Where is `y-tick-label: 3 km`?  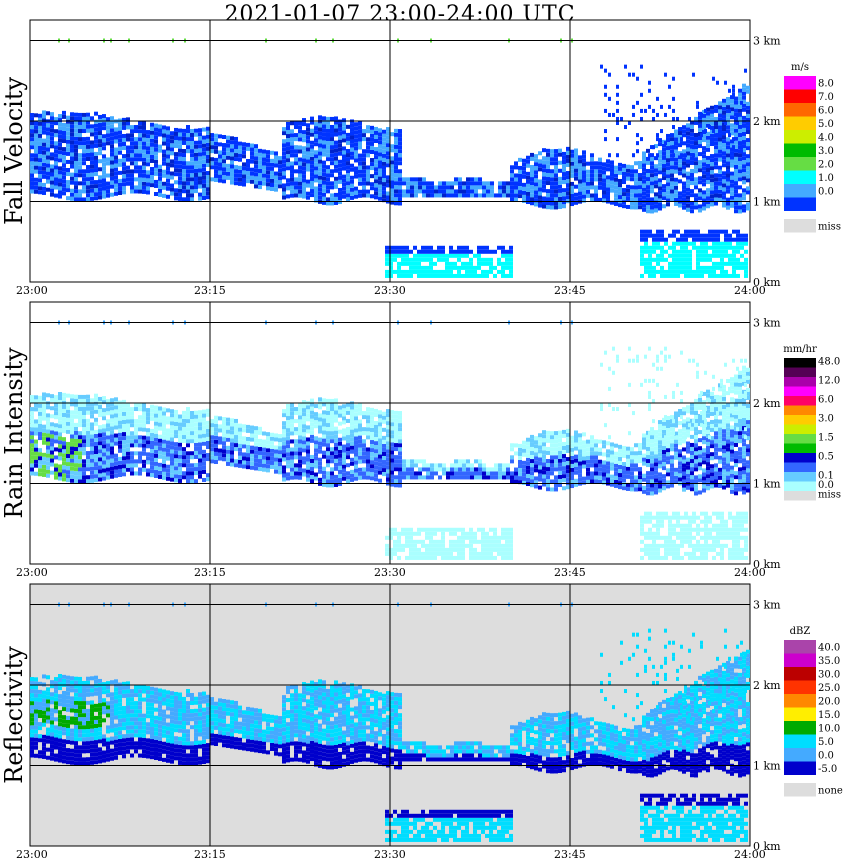
y-tick-label: 3 km is located at coordinates (767, 323).